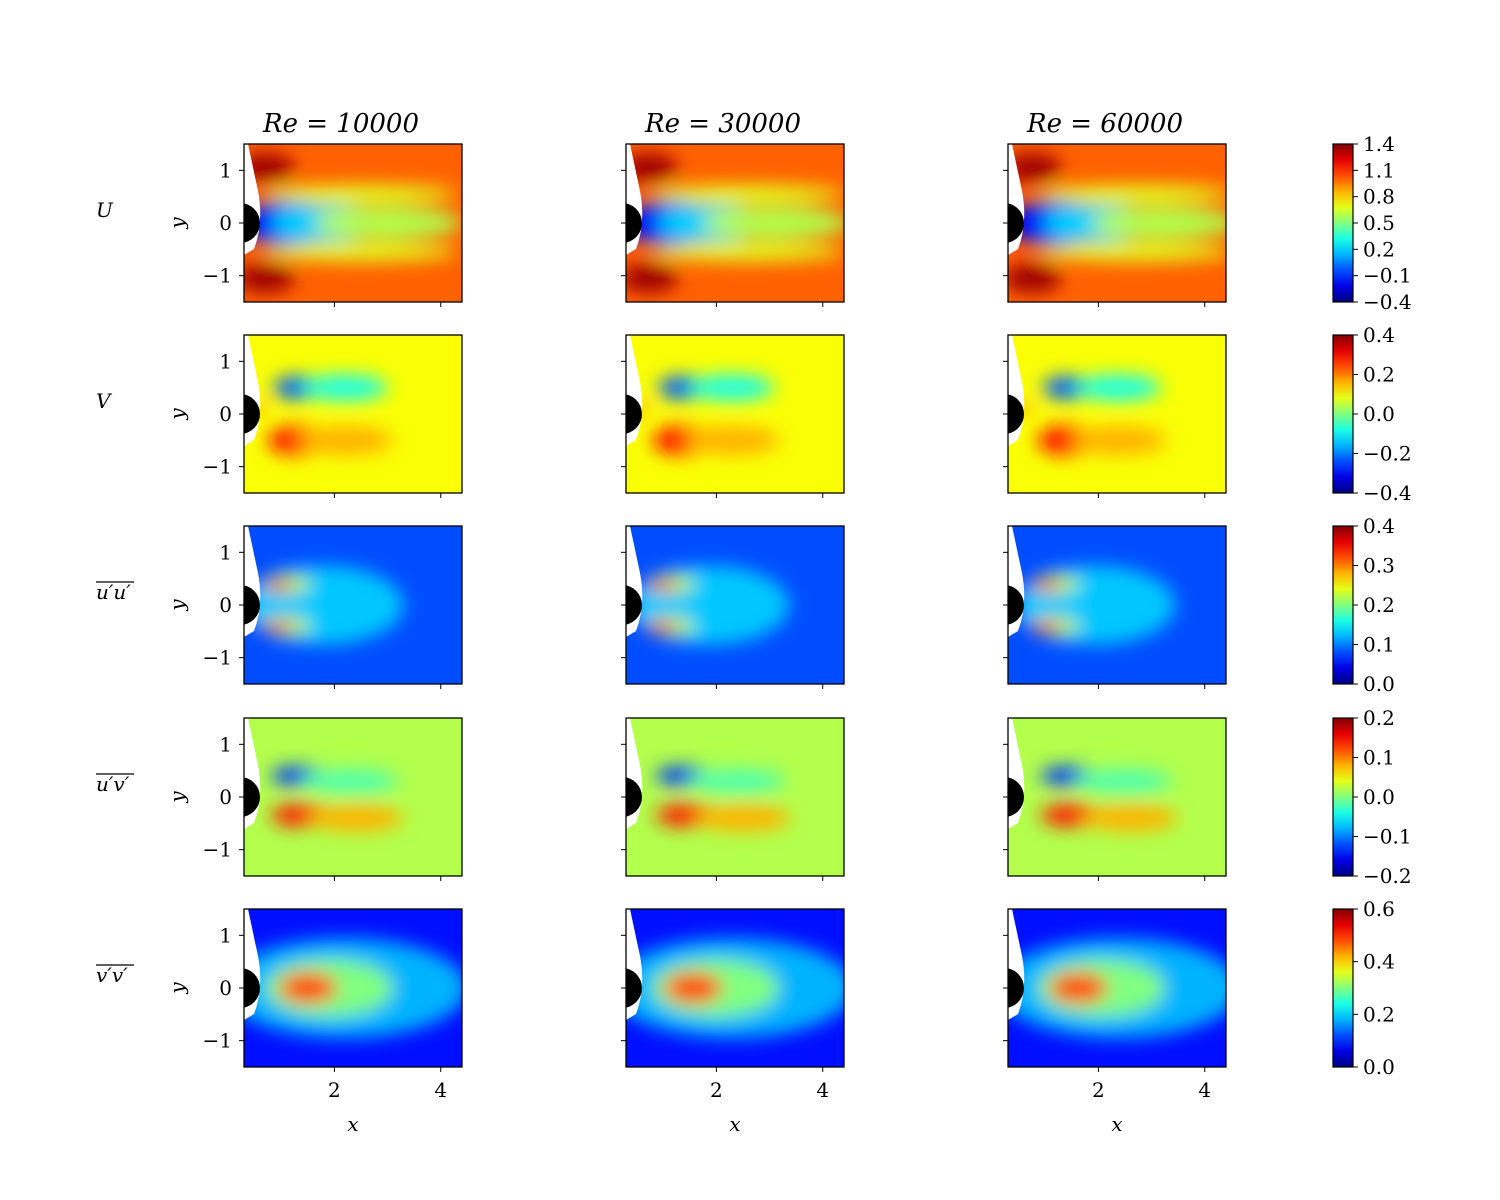 This screenshot has width=1500, height=1200. I want to click on row-label-V: V, so click(104, 401).